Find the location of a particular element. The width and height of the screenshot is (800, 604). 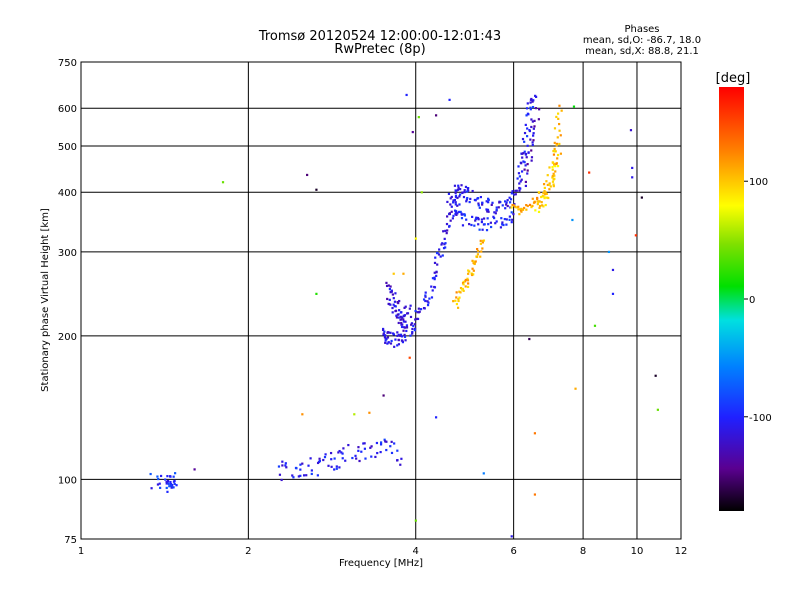

x-tick-label: 4 is located at coordinates (416, 551).